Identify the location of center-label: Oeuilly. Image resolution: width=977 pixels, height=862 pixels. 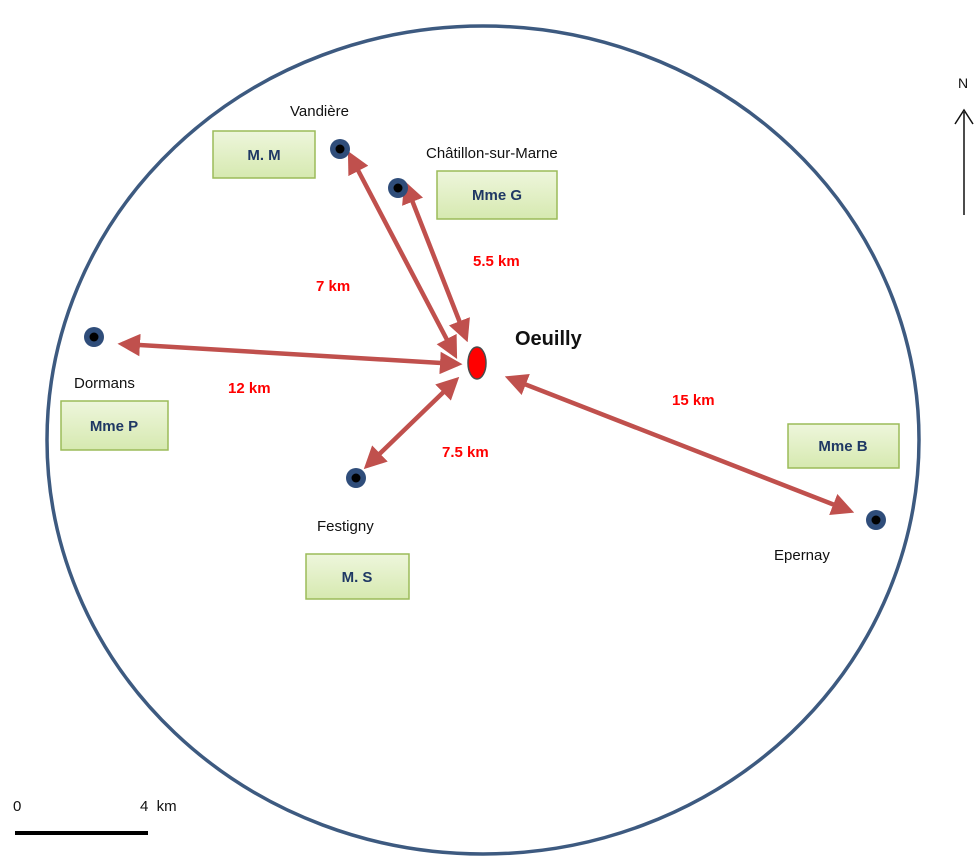
(549, 339).